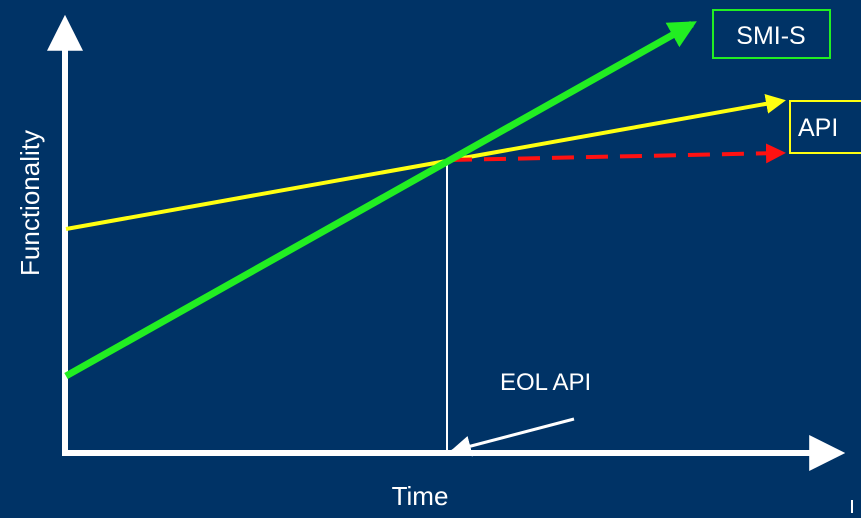 Image resolution: width=861 pixels, height=518 pixels. Describe the element at coordinates (512, 437) in the screenshot. I see `eol-pointer-arrow` at that location.